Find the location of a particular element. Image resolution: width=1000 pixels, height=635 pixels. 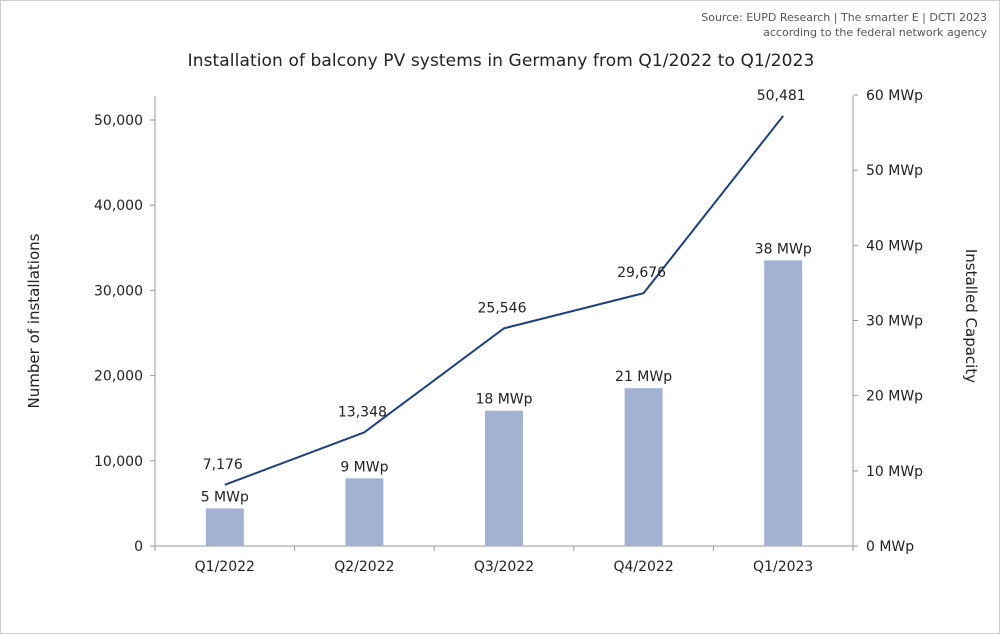

right-tick-label: 50 MWp is located at coordinates (894, 171).